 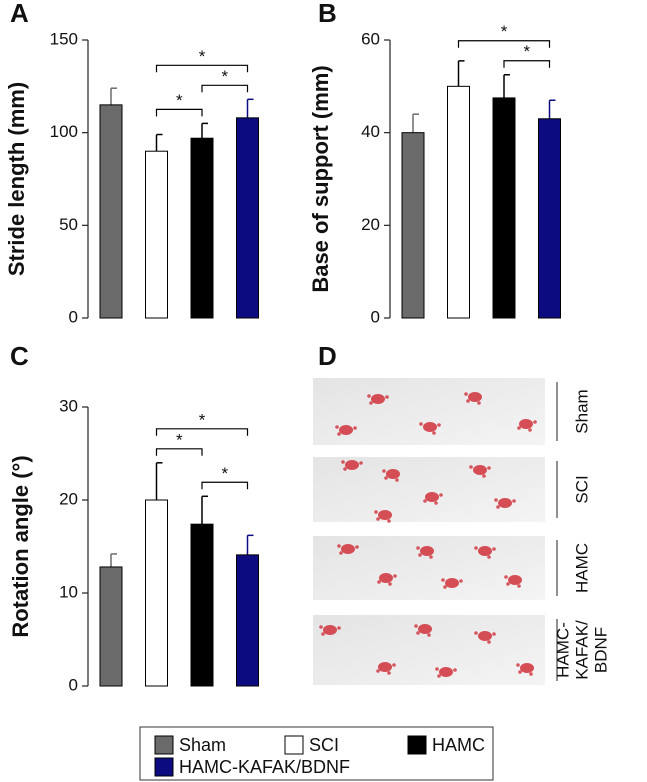 What do you see at coordinates (324, 745) in the screenshot?
I see `legend-label: SCI` at bounding box center [324, 745].